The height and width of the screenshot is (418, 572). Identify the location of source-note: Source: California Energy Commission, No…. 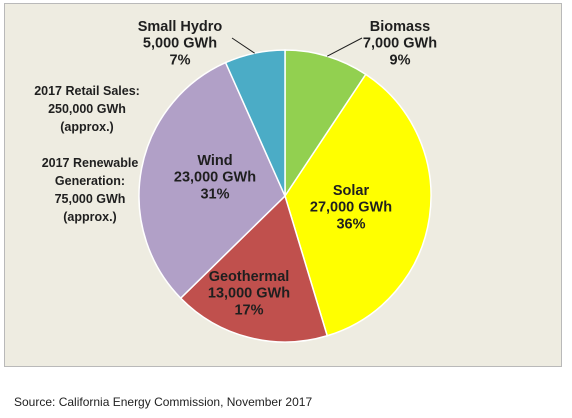
(163, 402).